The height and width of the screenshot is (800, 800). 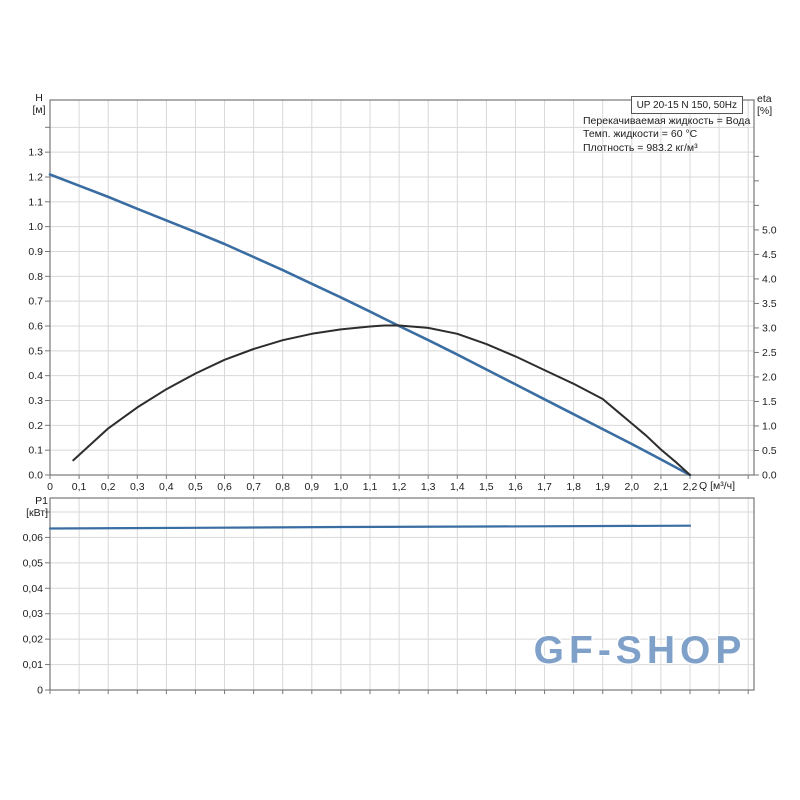 I want to click on left-tick-label: 1.1, so click(x=35, y=202).